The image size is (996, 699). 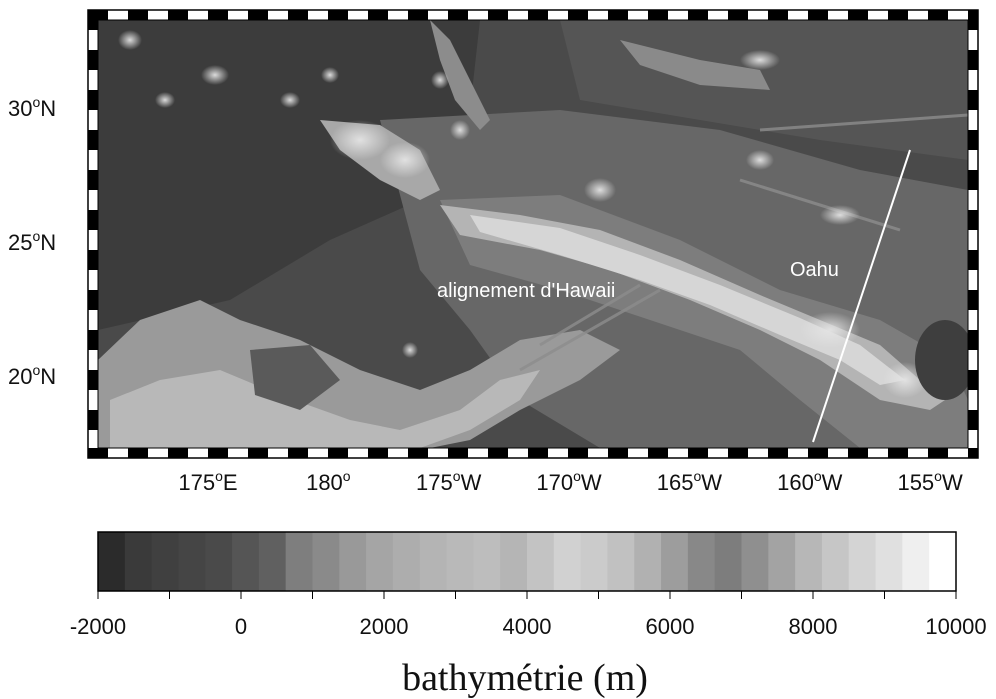 What do you see at coordinates (98, 626) in the screenshot?
I see `colorbar-tick-label: -2000` at bounding box center [98, 626].